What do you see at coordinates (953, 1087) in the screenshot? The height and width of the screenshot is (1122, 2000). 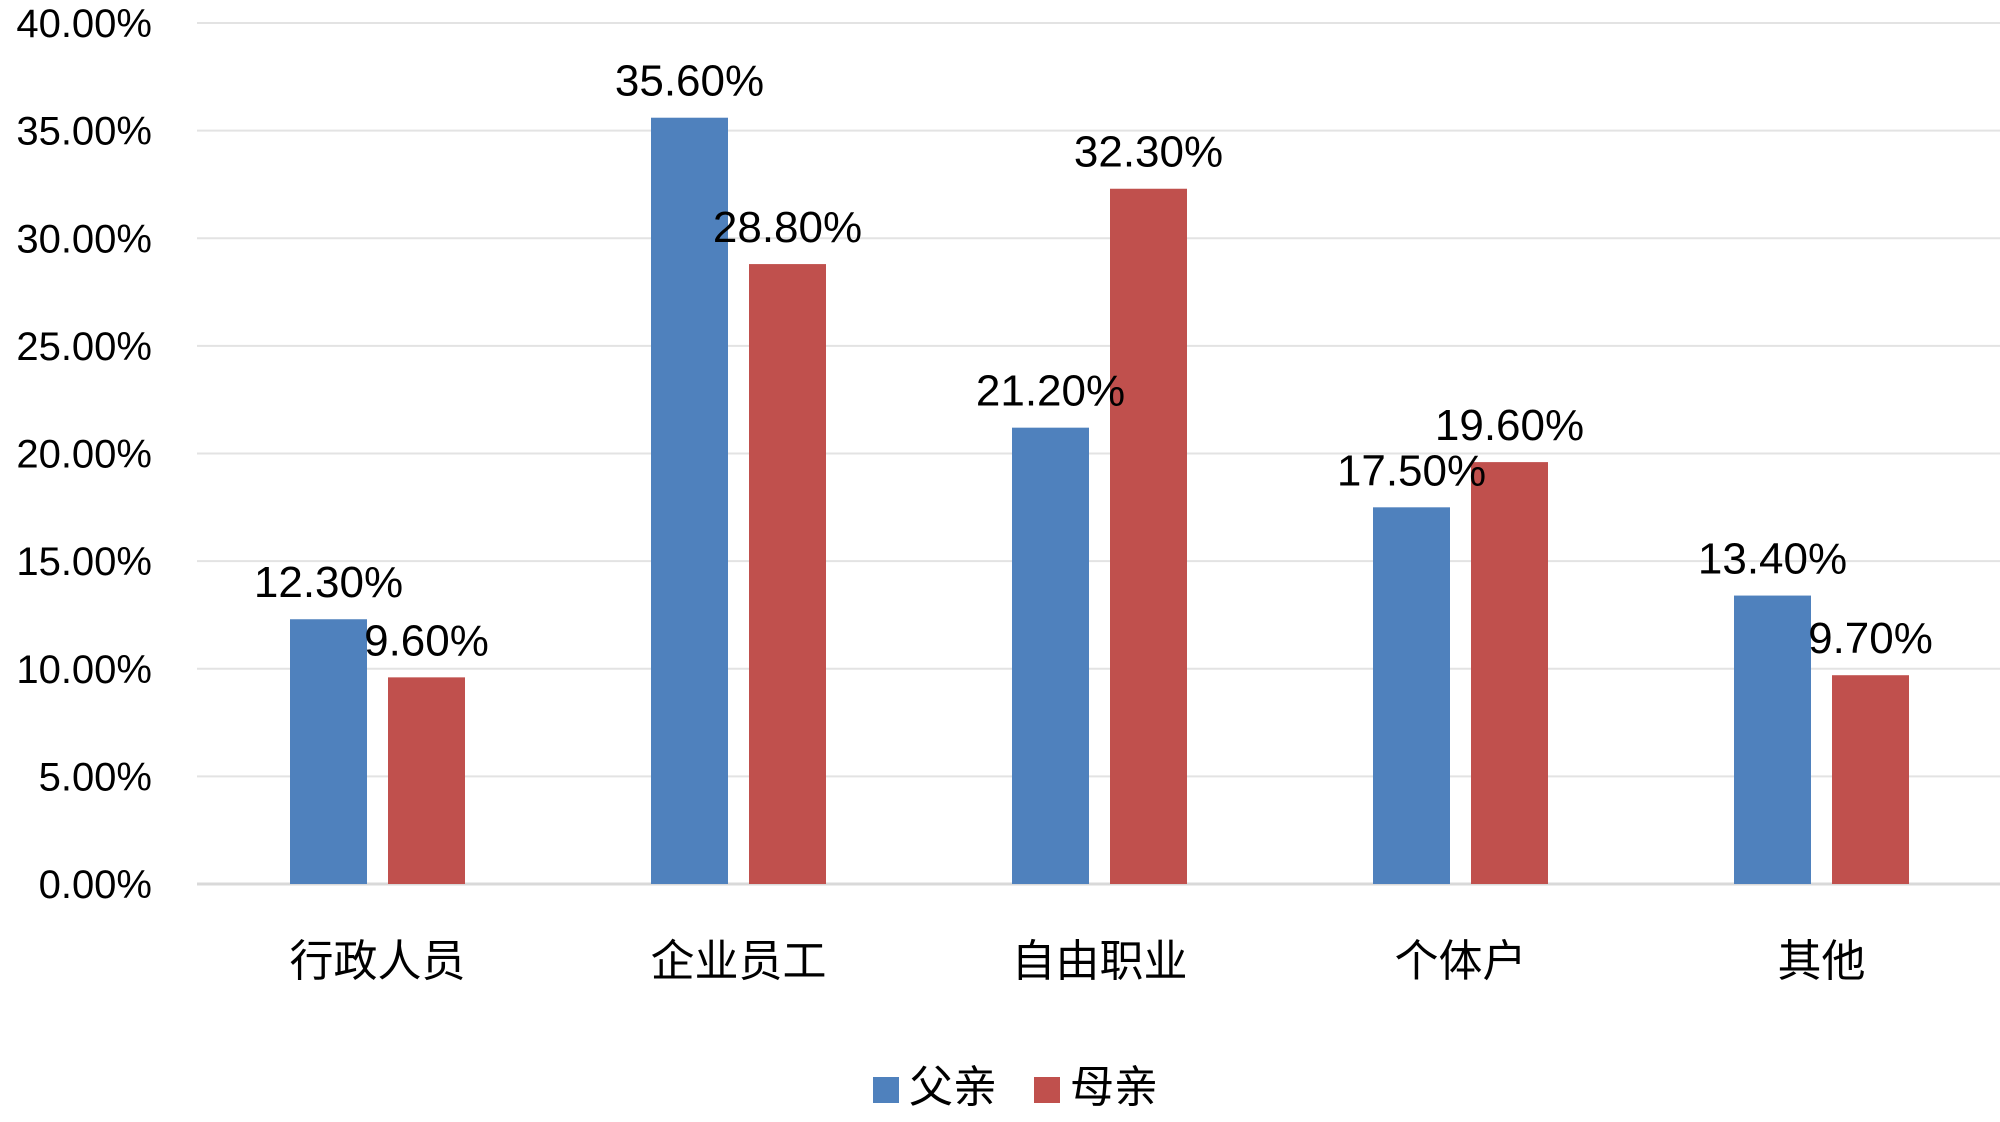 I see `legend-label-father: 父亲` at bounding box center [953, 1087].